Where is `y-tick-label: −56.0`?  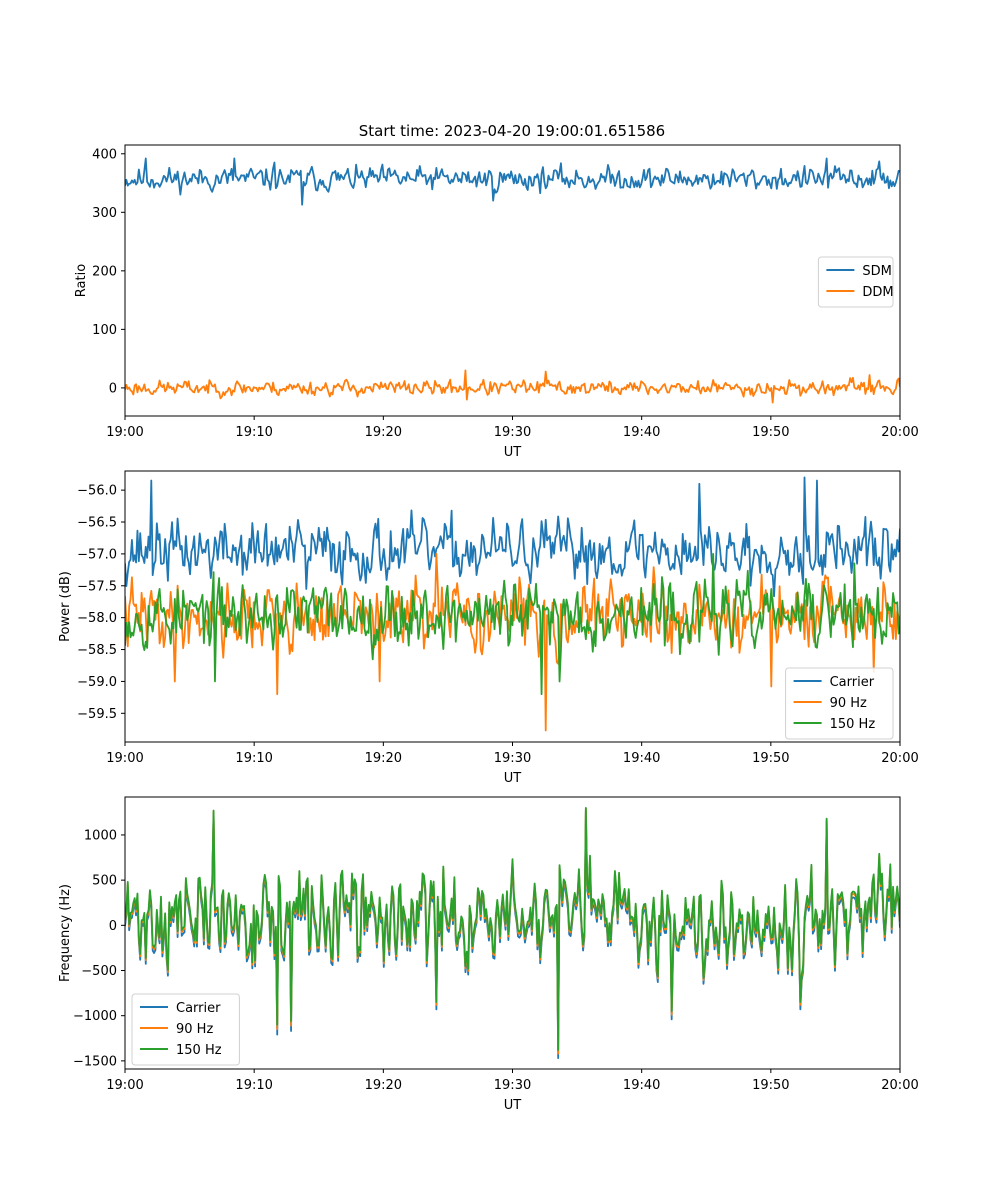 y-tick-label: −56.0 is located at coordinates (97, 491).